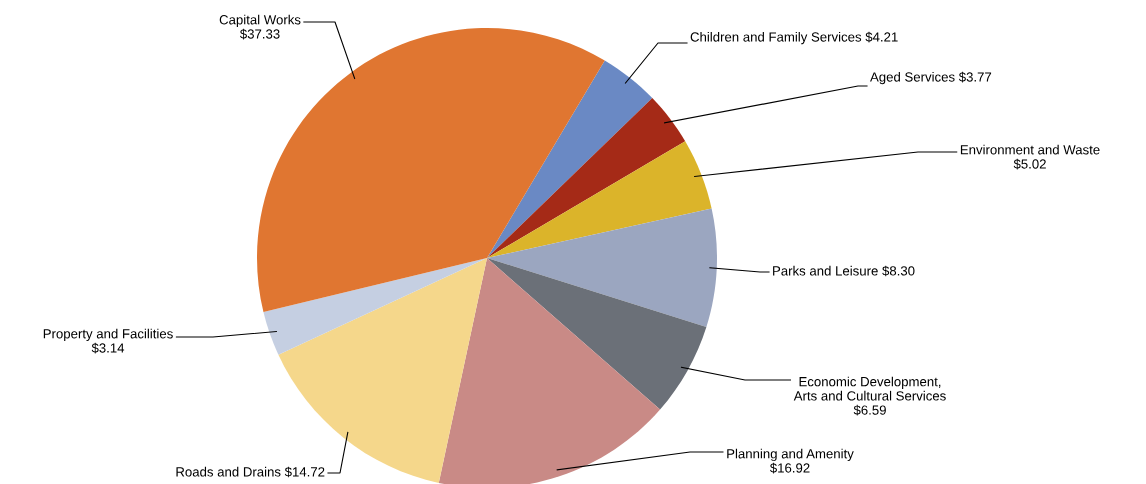 The height and width of the screenshot is (484, 1146). Describe the element at coordinates (108, 335) in the screenshot. I see `slice-label: Property and Facilities` at that location.